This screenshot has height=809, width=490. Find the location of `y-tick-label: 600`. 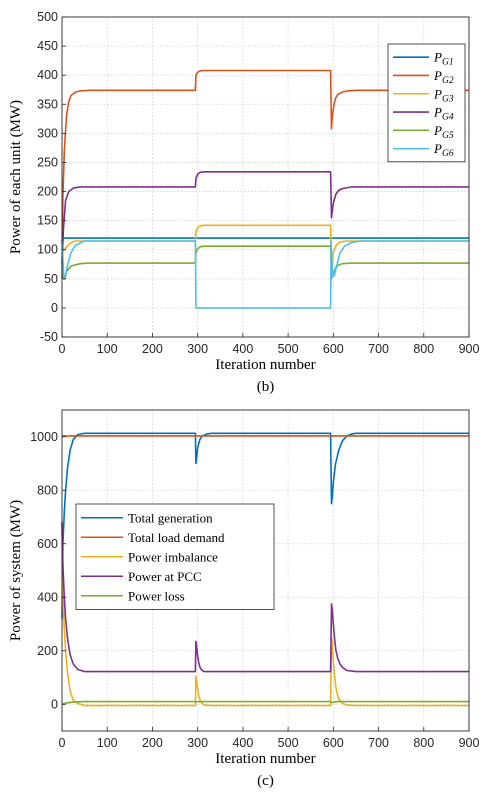

y-tick-label: 600 is located at coordinates (47, 544).